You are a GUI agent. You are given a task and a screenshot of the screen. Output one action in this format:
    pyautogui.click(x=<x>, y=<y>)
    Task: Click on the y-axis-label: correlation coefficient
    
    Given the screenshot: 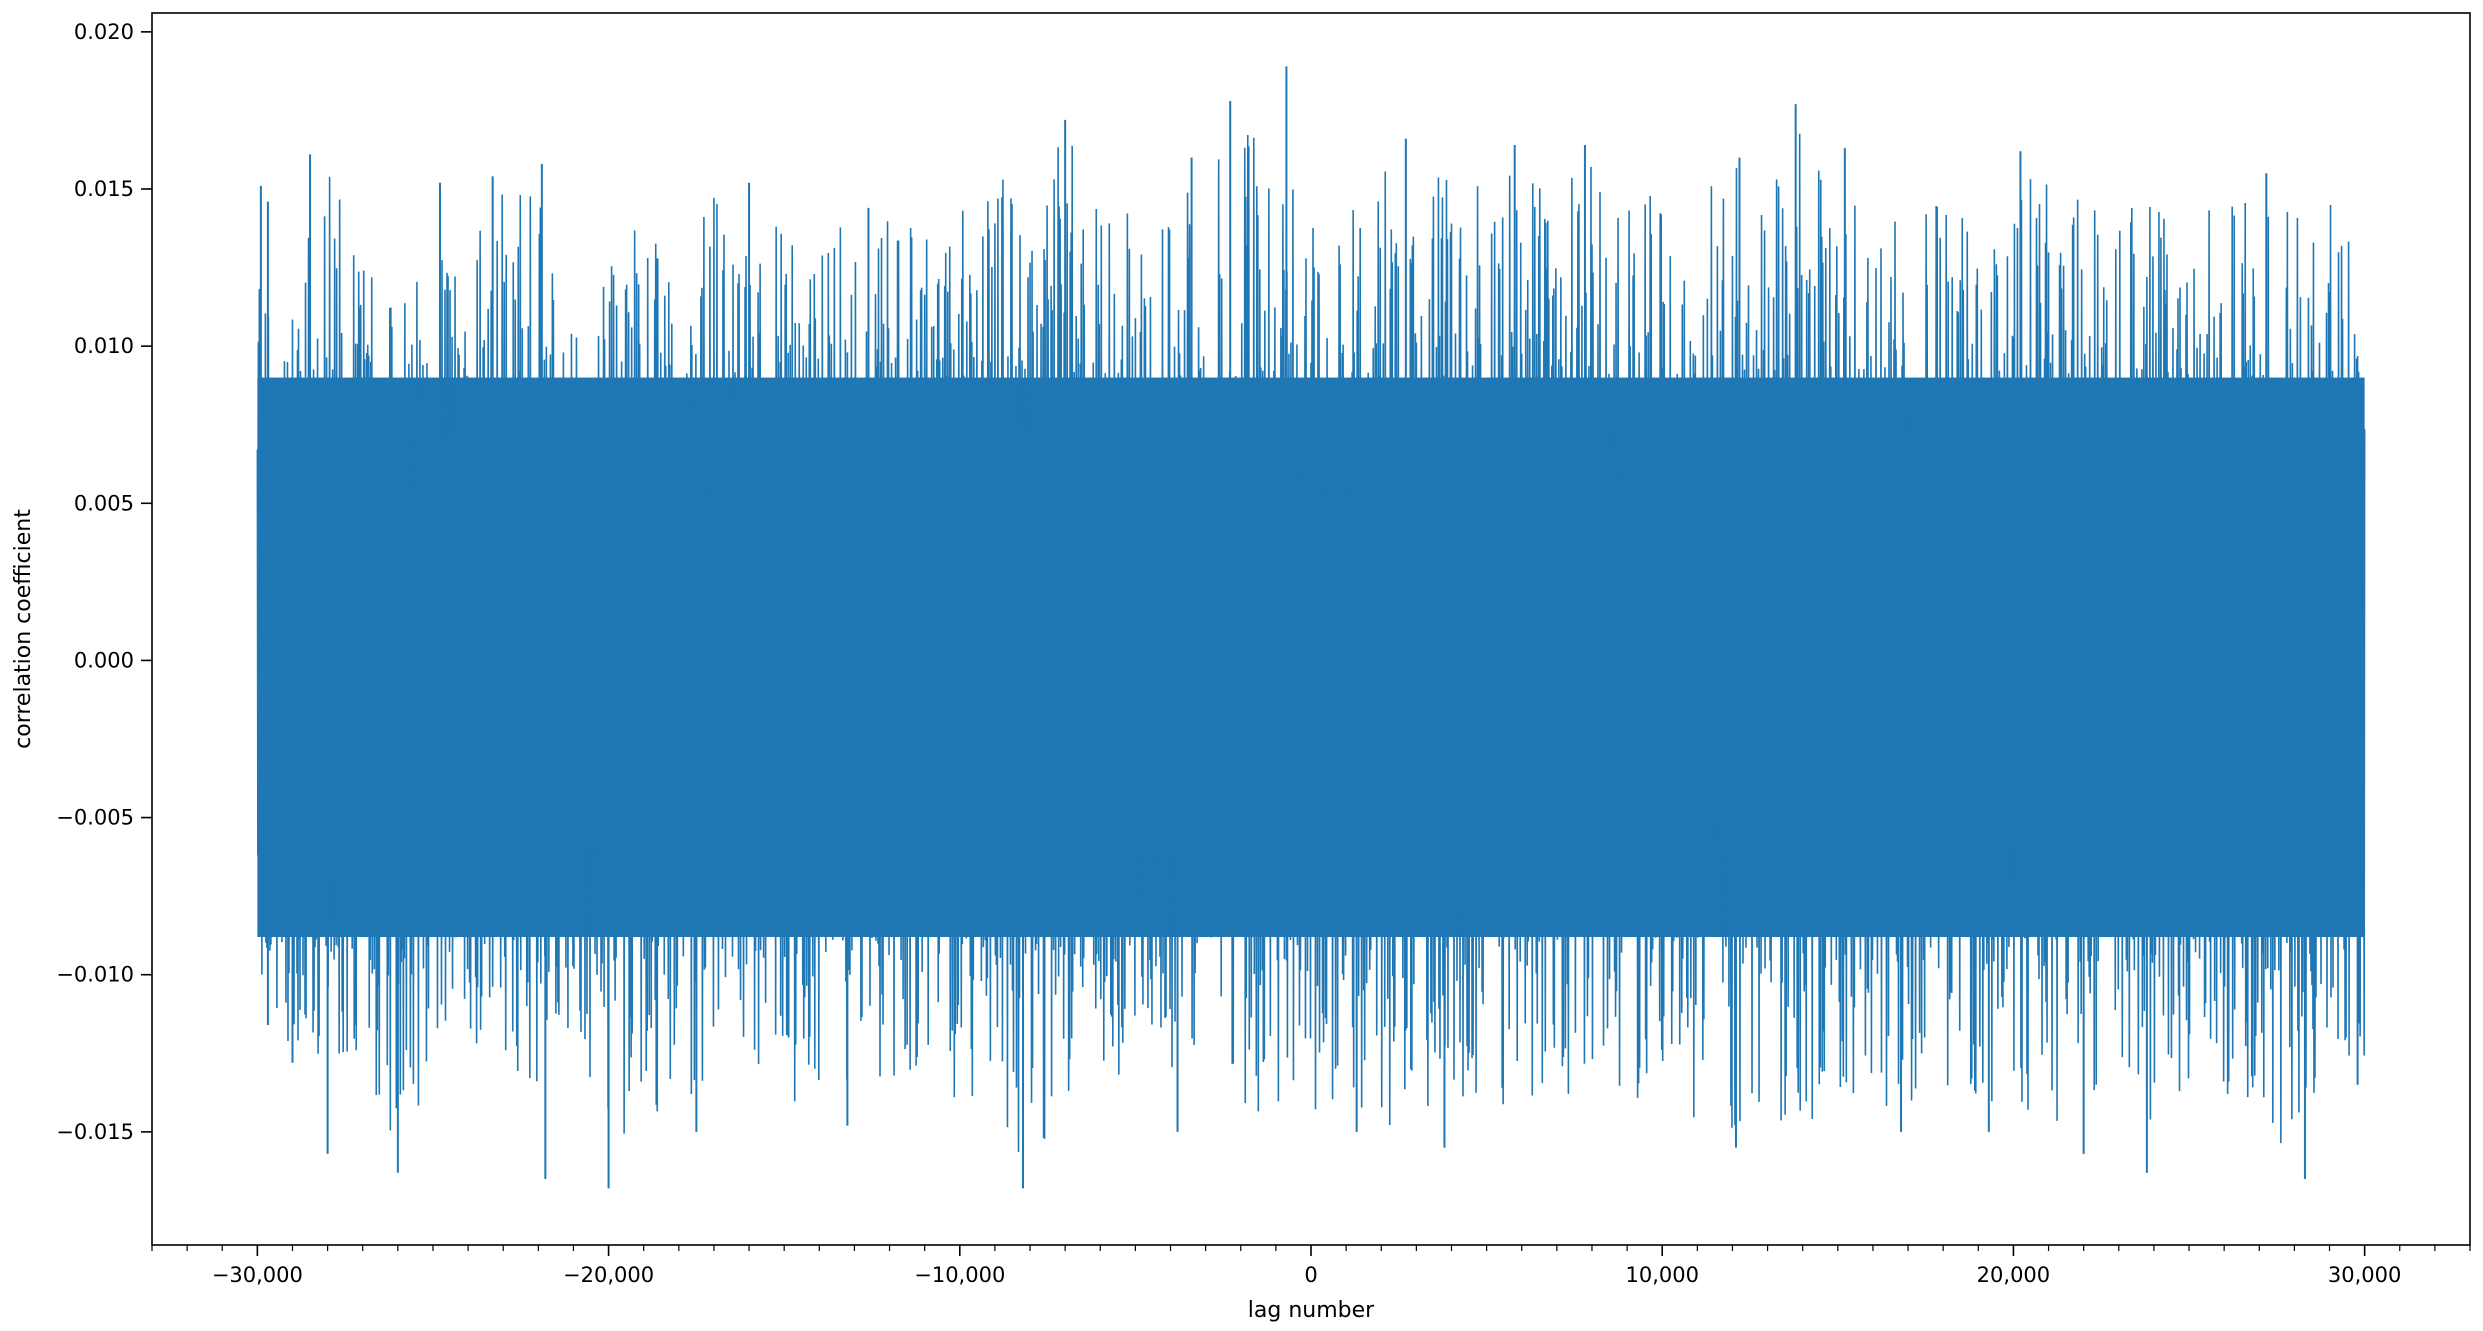 What is the action you would take?
    pyautogui.click(x=23, y=629)
    